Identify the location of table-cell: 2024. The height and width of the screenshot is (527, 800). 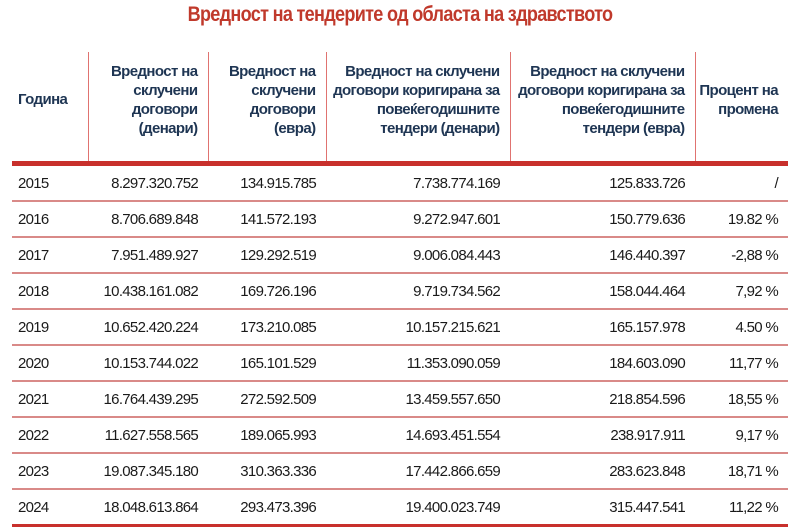
(50, 508).